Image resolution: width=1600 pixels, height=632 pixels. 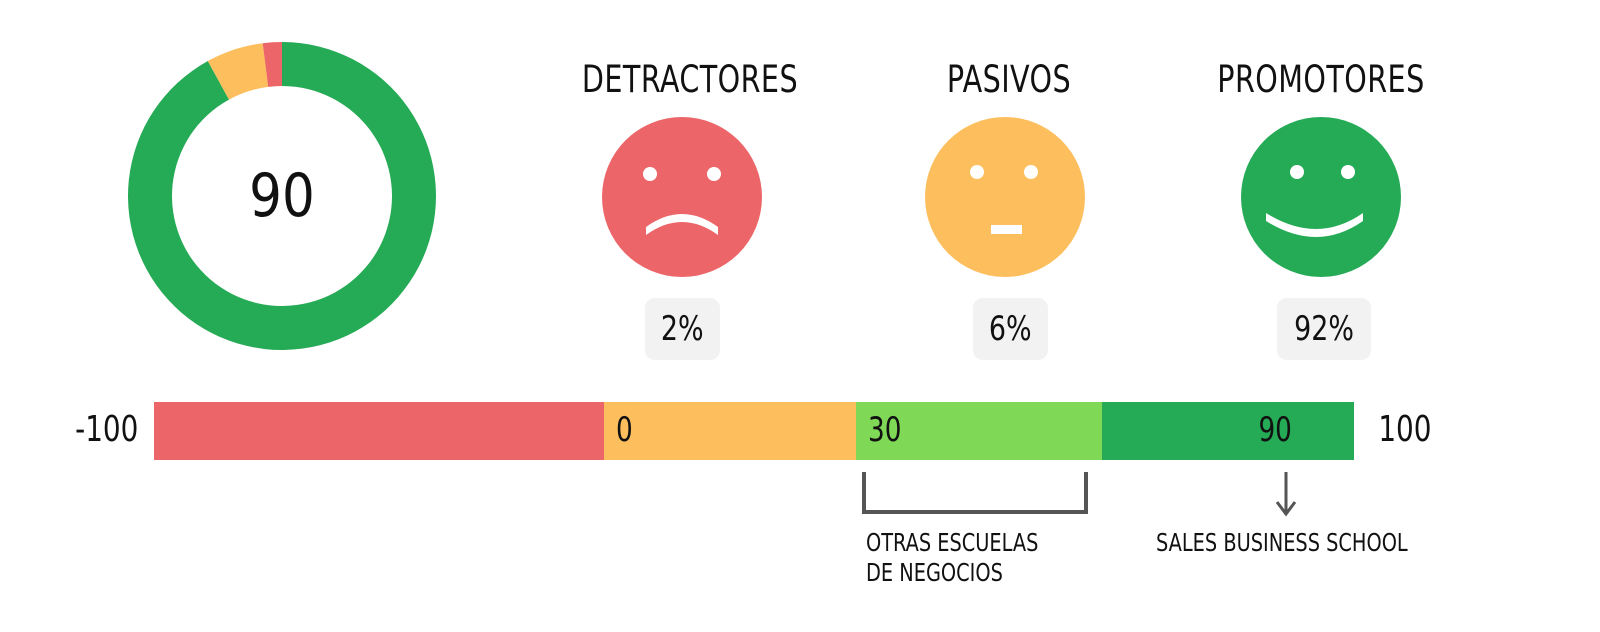 What do you see at coordinates (1297, 172) in the screenshot?
I see `happy-face-left-eye` at bounding box center [1297, 172].